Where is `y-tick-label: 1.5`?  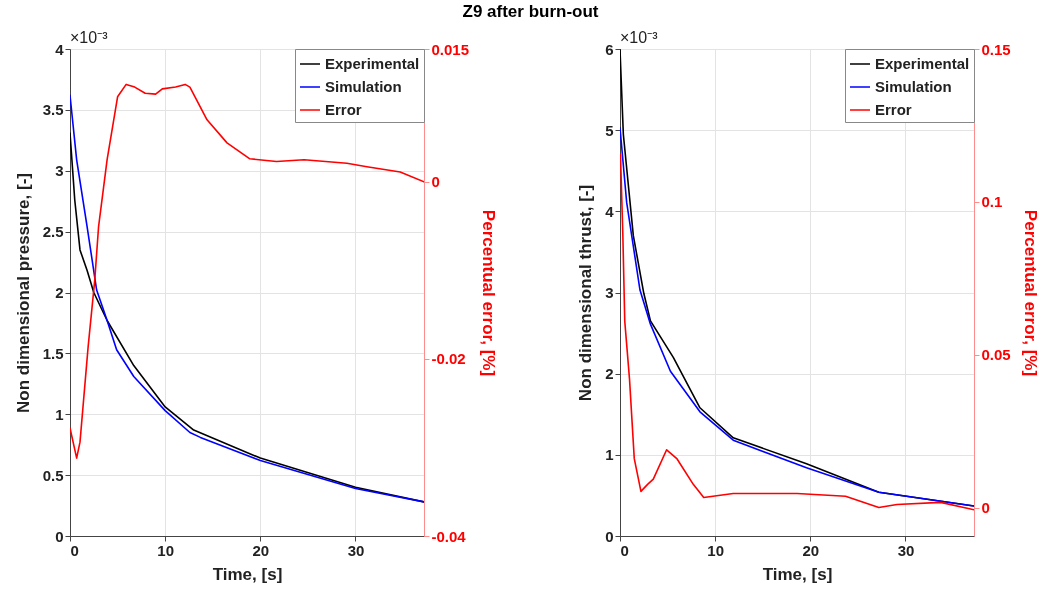
y-tick-label: 1.5 is located at coordinates (53, 353).